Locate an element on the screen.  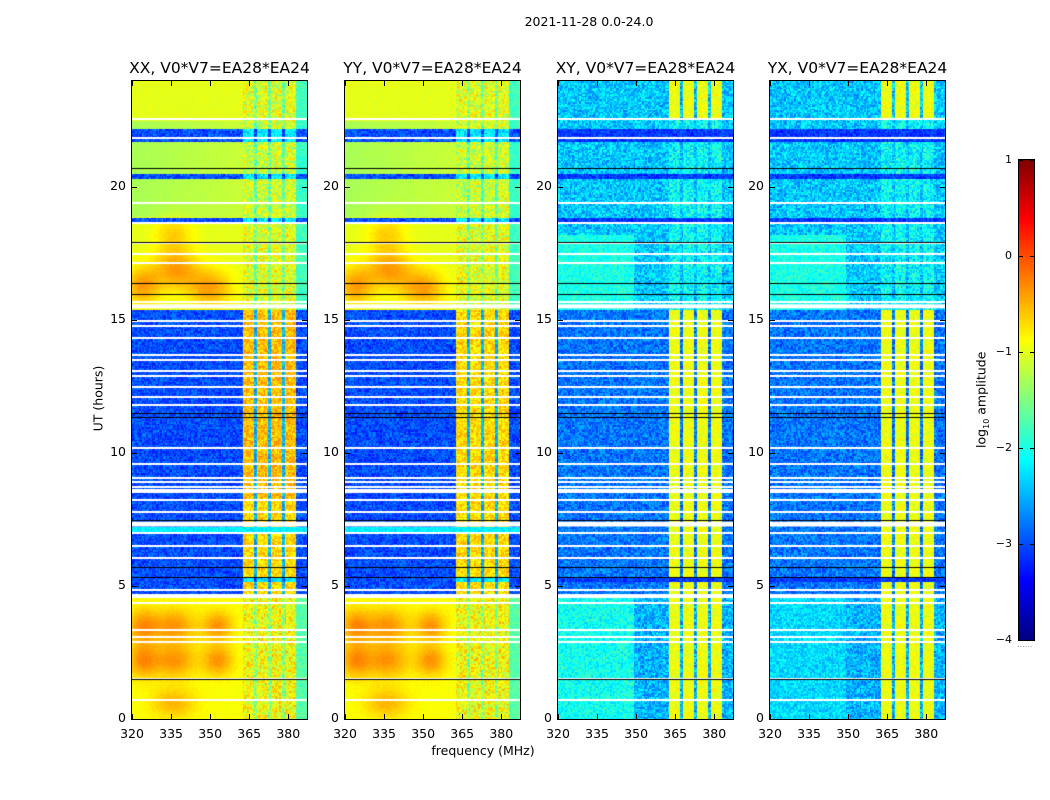
figure-suptitle: 2021-11-28 0.0-24.0 is located at coordinates (589, 21).